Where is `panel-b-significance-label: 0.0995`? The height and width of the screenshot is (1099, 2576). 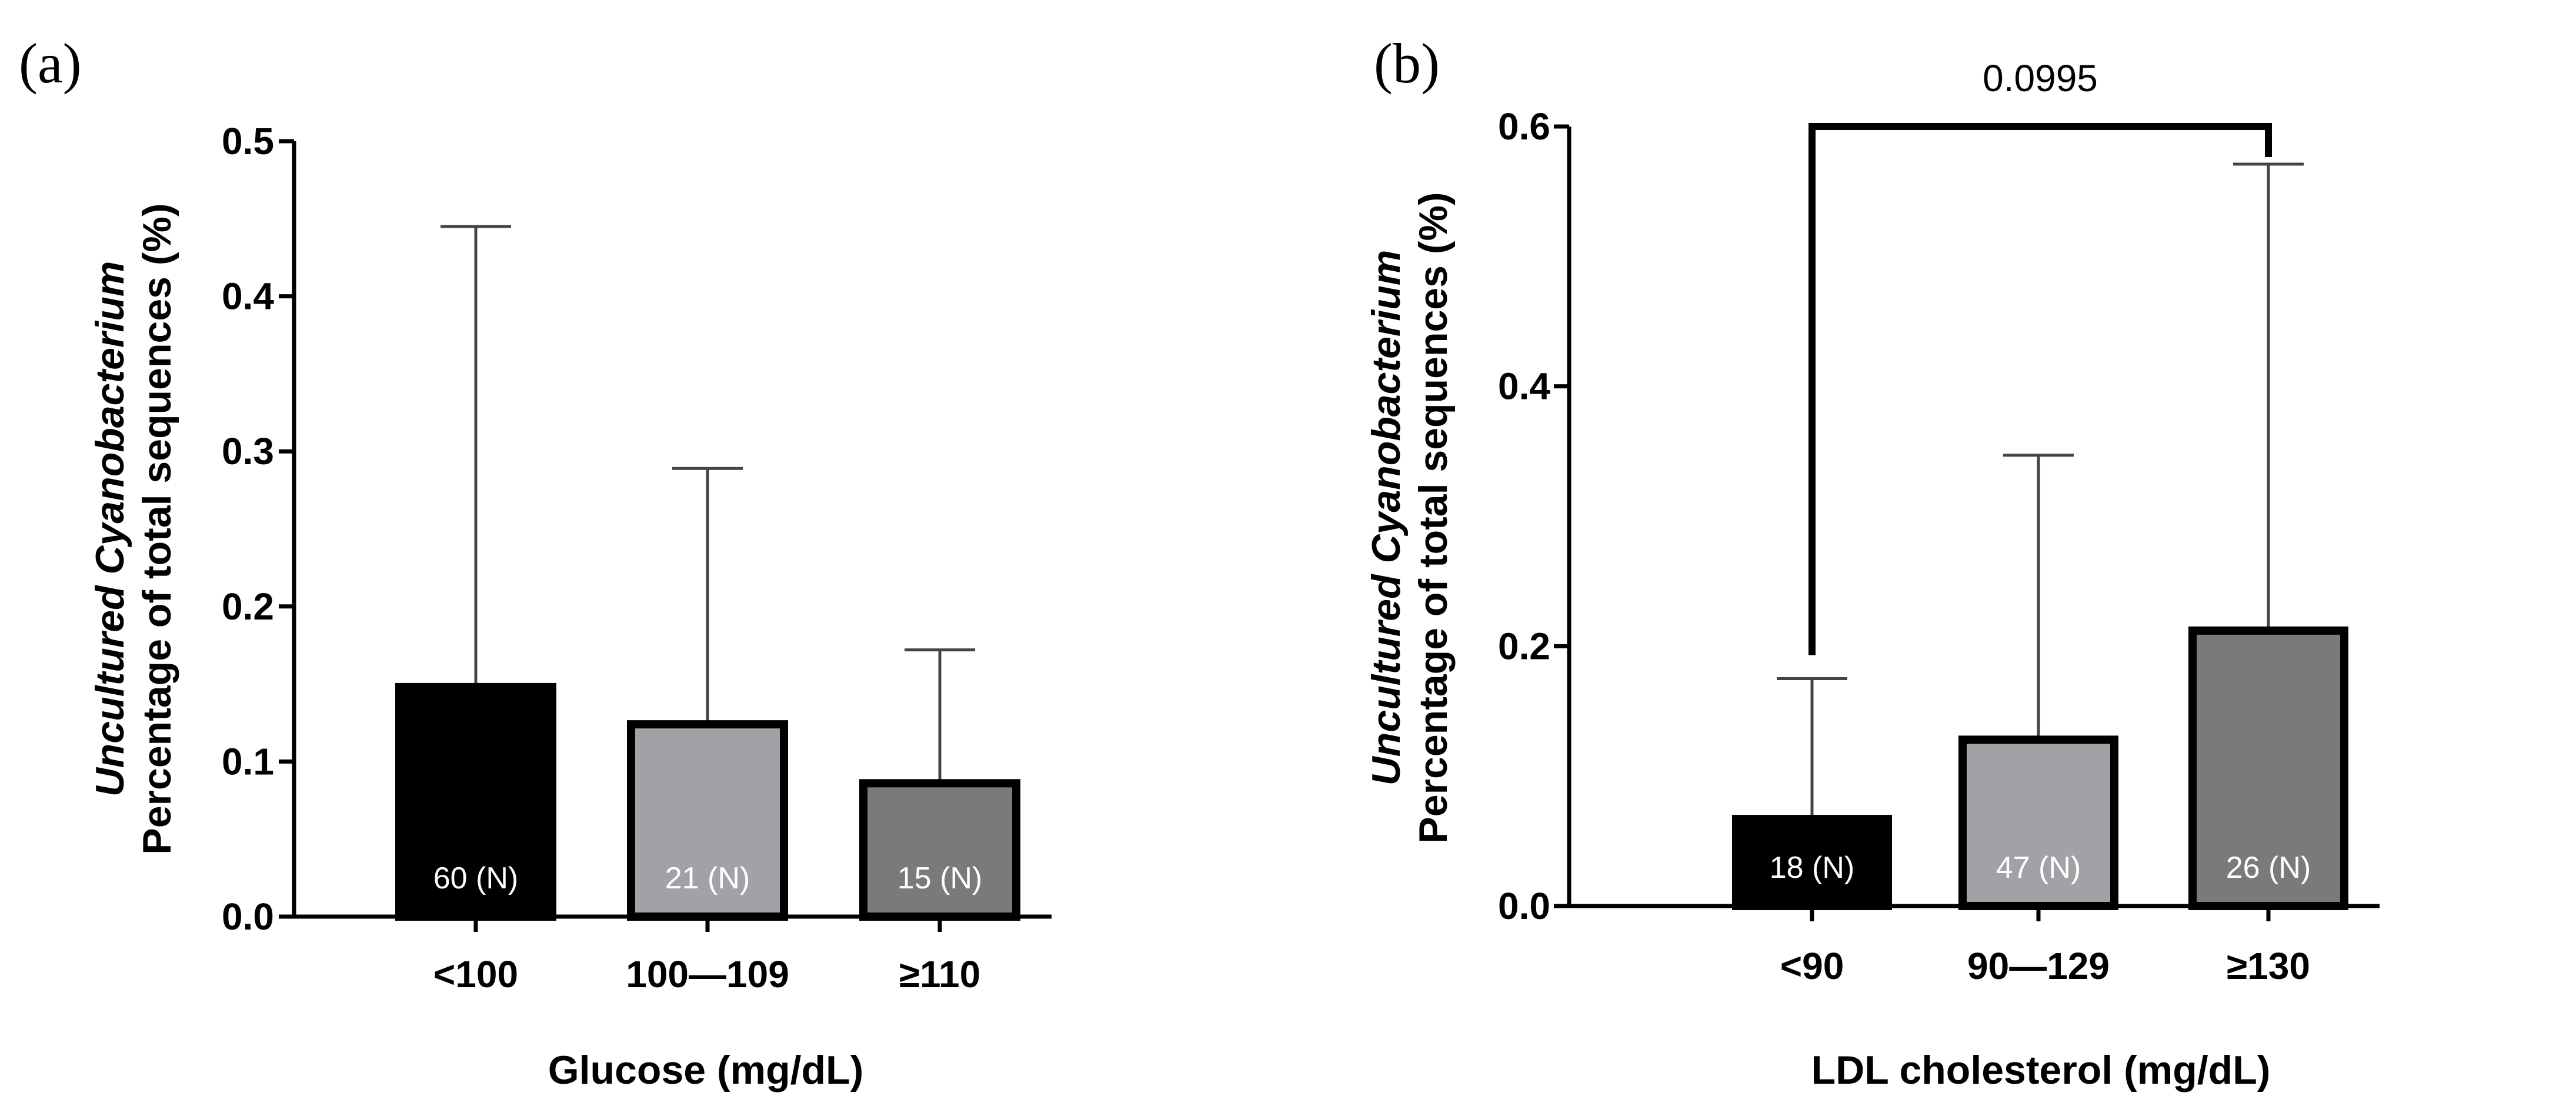
panel-b-significance-label: 0.0995 is located at coordinates (2040, 78).